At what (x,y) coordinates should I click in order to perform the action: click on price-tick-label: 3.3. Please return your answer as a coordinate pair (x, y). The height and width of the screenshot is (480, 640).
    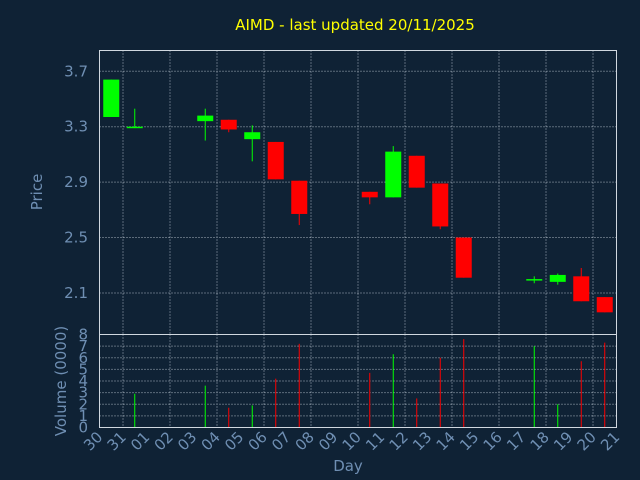
    Looking at the image, I should click on (76, 127).